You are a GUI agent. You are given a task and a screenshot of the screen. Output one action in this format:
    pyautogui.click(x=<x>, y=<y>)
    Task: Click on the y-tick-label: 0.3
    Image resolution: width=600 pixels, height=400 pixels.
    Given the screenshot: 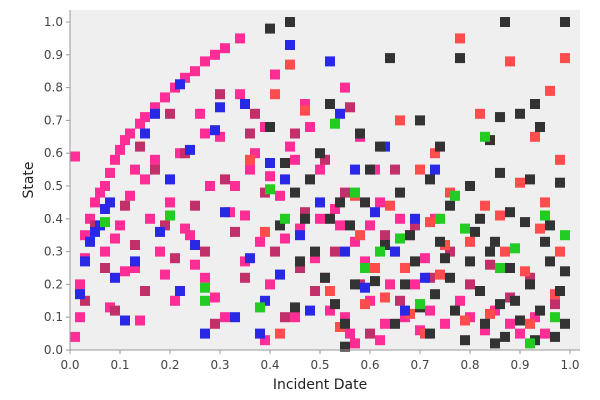 What is the action you would take?
    pyautogui.click(x=53, y=252)
    